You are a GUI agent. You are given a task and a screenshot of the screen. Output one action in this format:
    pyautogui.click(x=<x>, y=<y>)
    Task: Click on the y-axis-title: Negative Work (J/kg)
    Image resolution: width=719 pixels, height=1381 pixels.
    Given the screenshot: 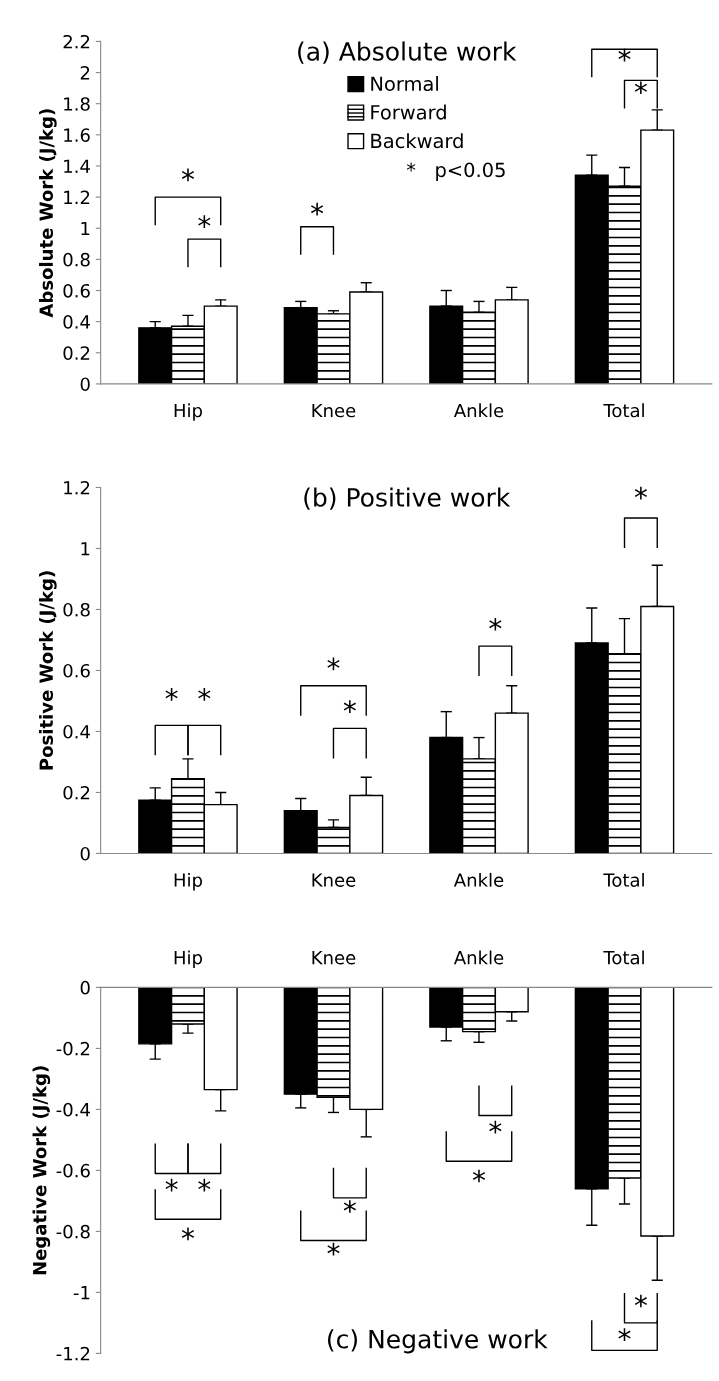 What is the action you would take?
    pyautogui.click(x=41, y=1170)
    